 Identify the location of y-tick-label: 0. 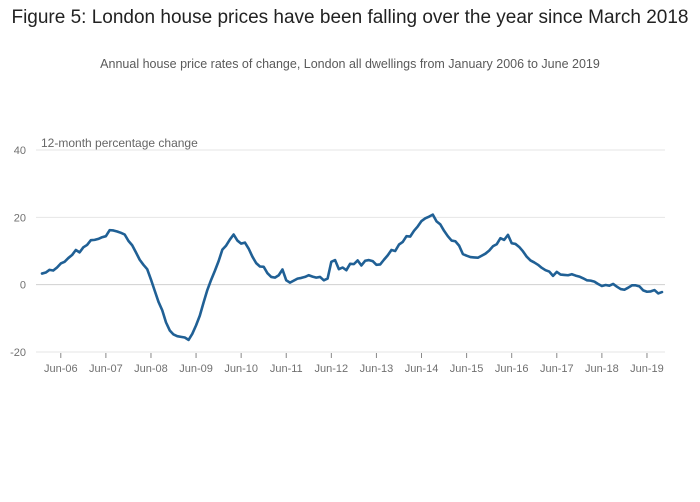
(23, 286).